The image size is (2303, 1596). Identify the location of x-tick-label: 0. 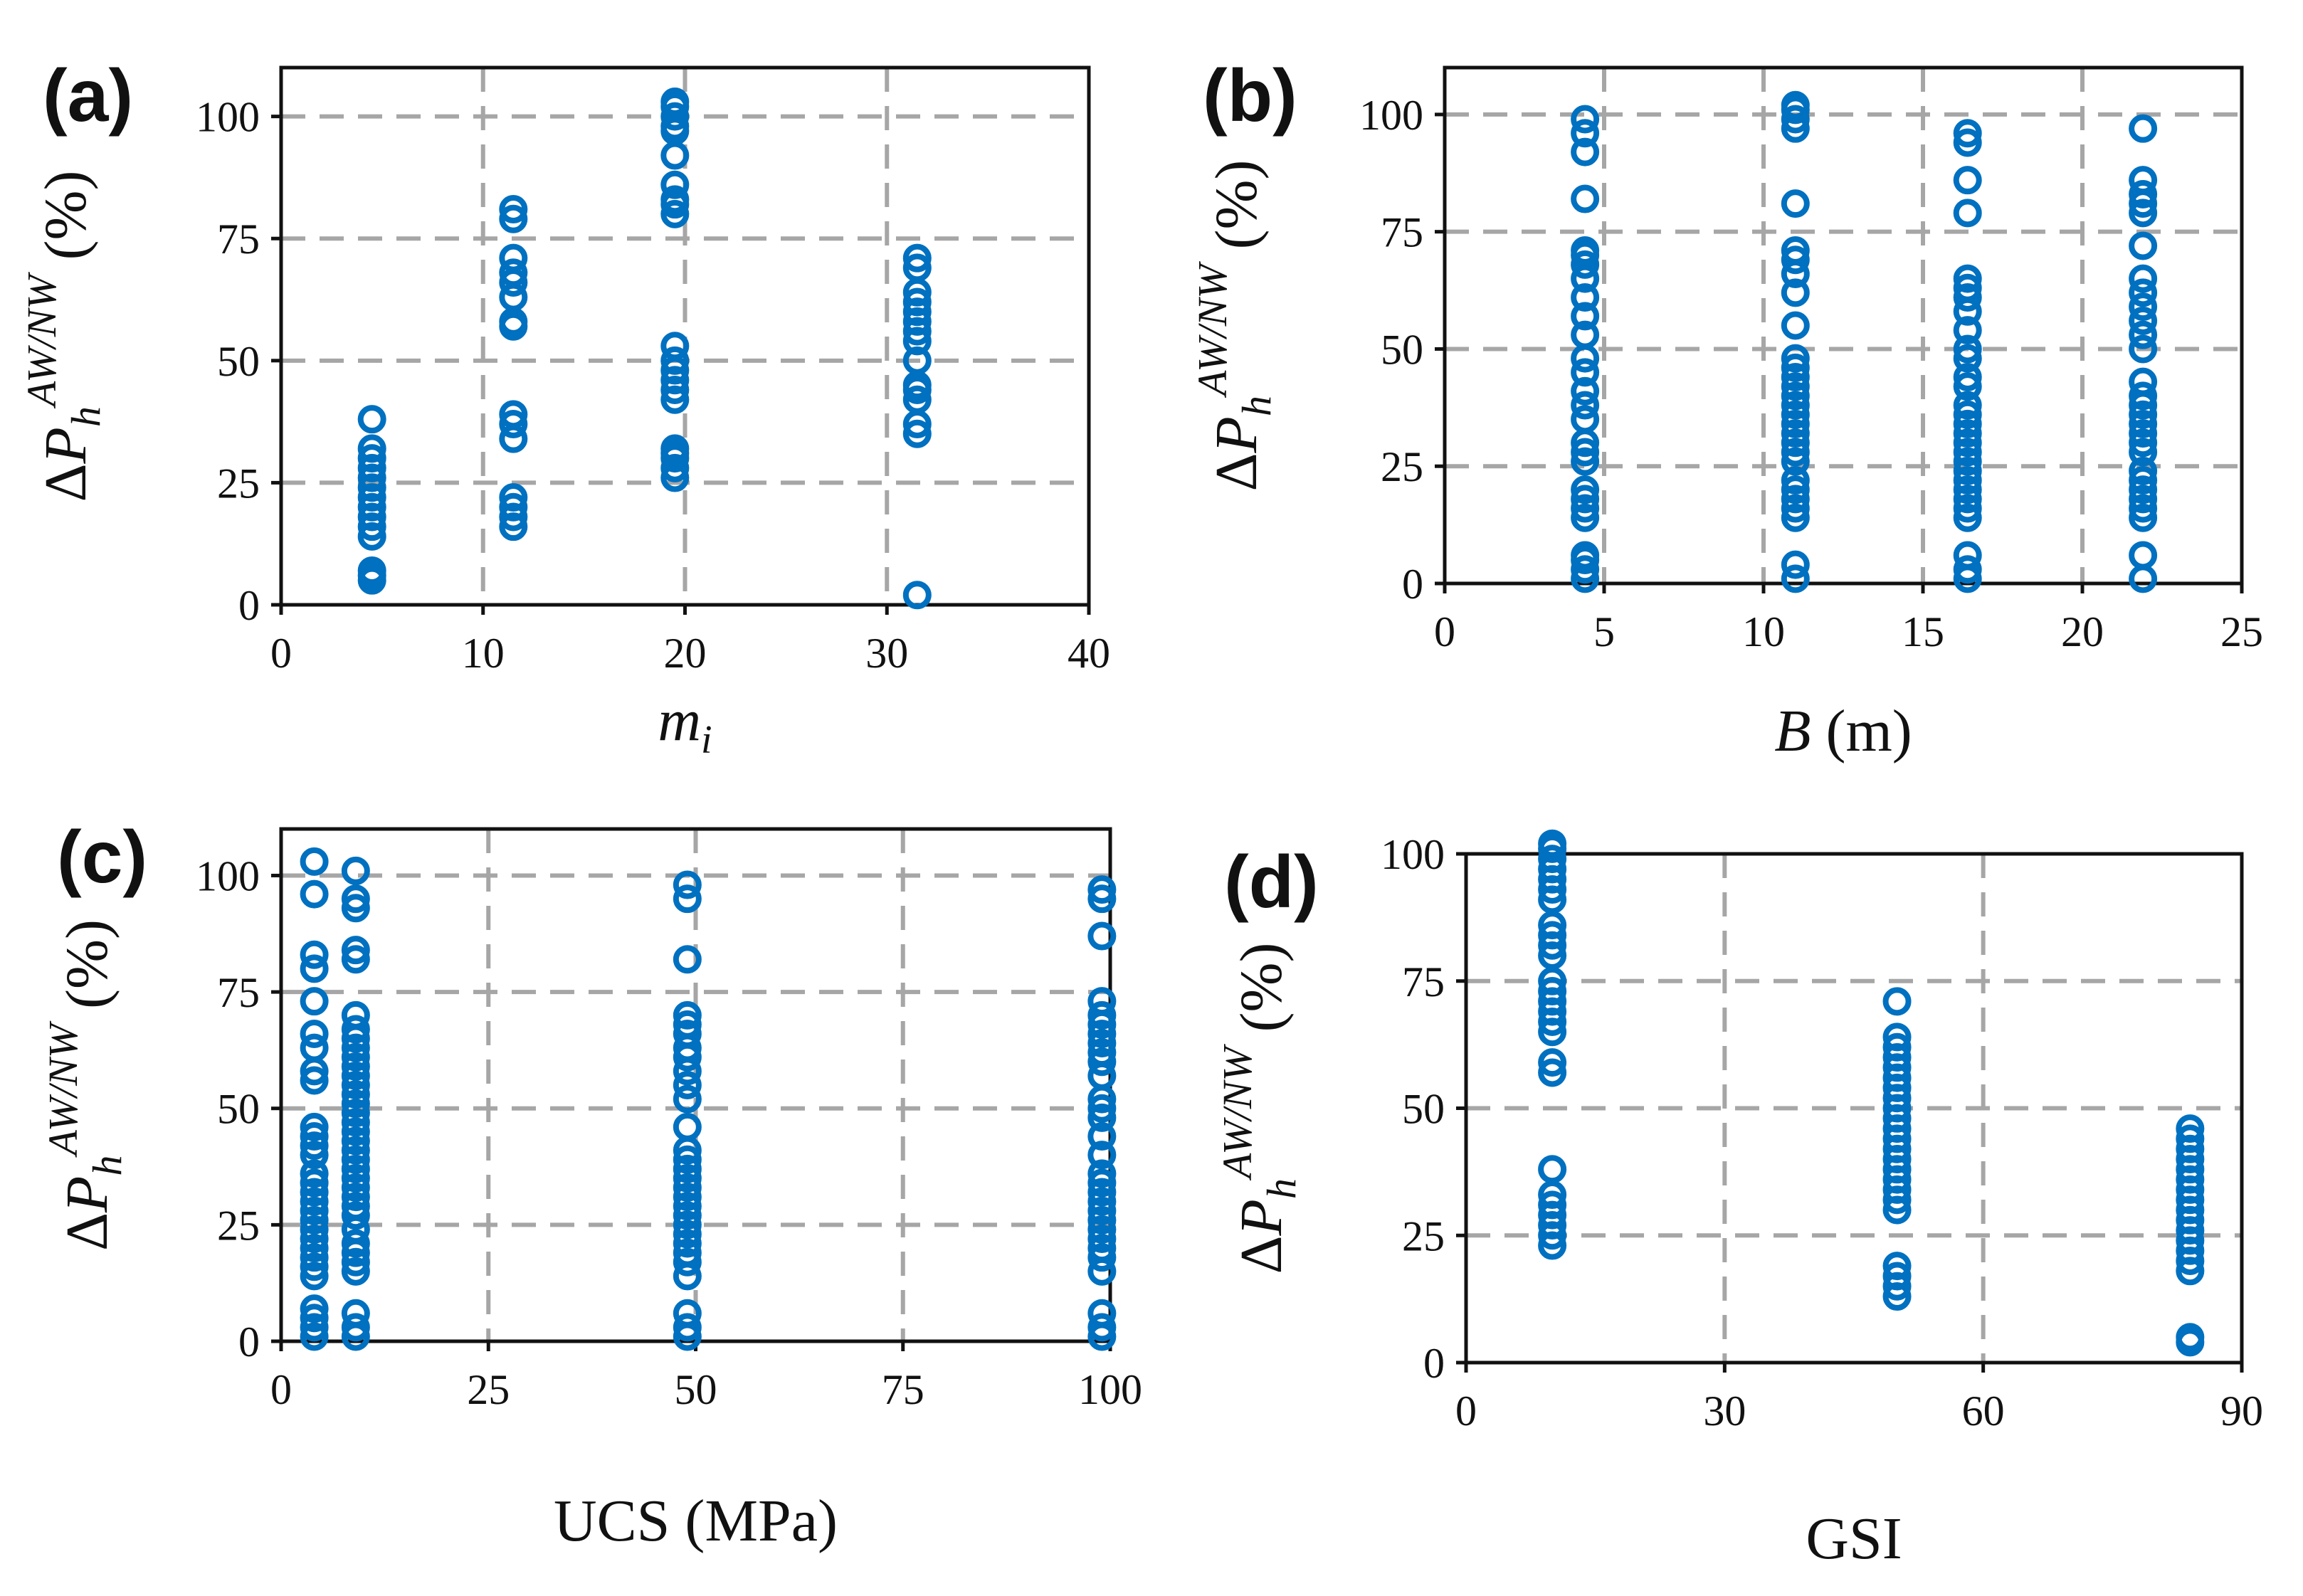
(281, 654).